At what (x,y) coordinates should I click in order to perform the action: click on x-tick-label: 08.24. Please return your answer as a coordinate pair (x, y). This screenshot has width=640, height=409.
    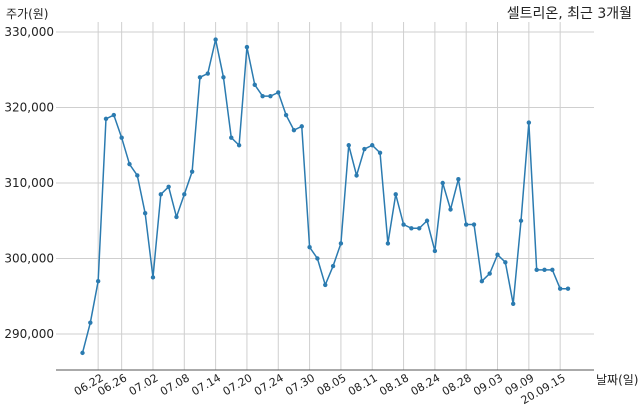
    Looking at the image, I should click on (426, 384).